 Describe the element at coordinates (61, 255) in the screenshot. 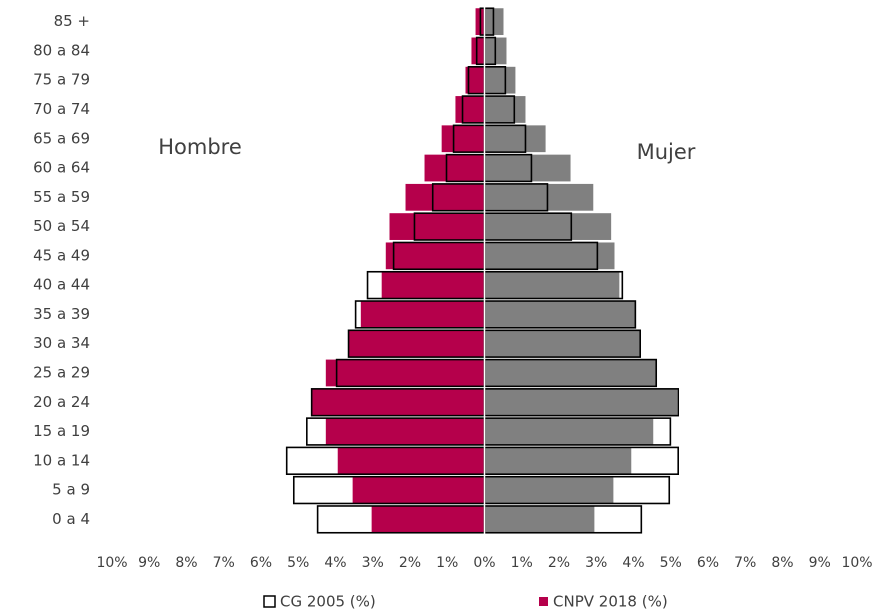

I see `y-tick-label: 45 a 49` at that location.